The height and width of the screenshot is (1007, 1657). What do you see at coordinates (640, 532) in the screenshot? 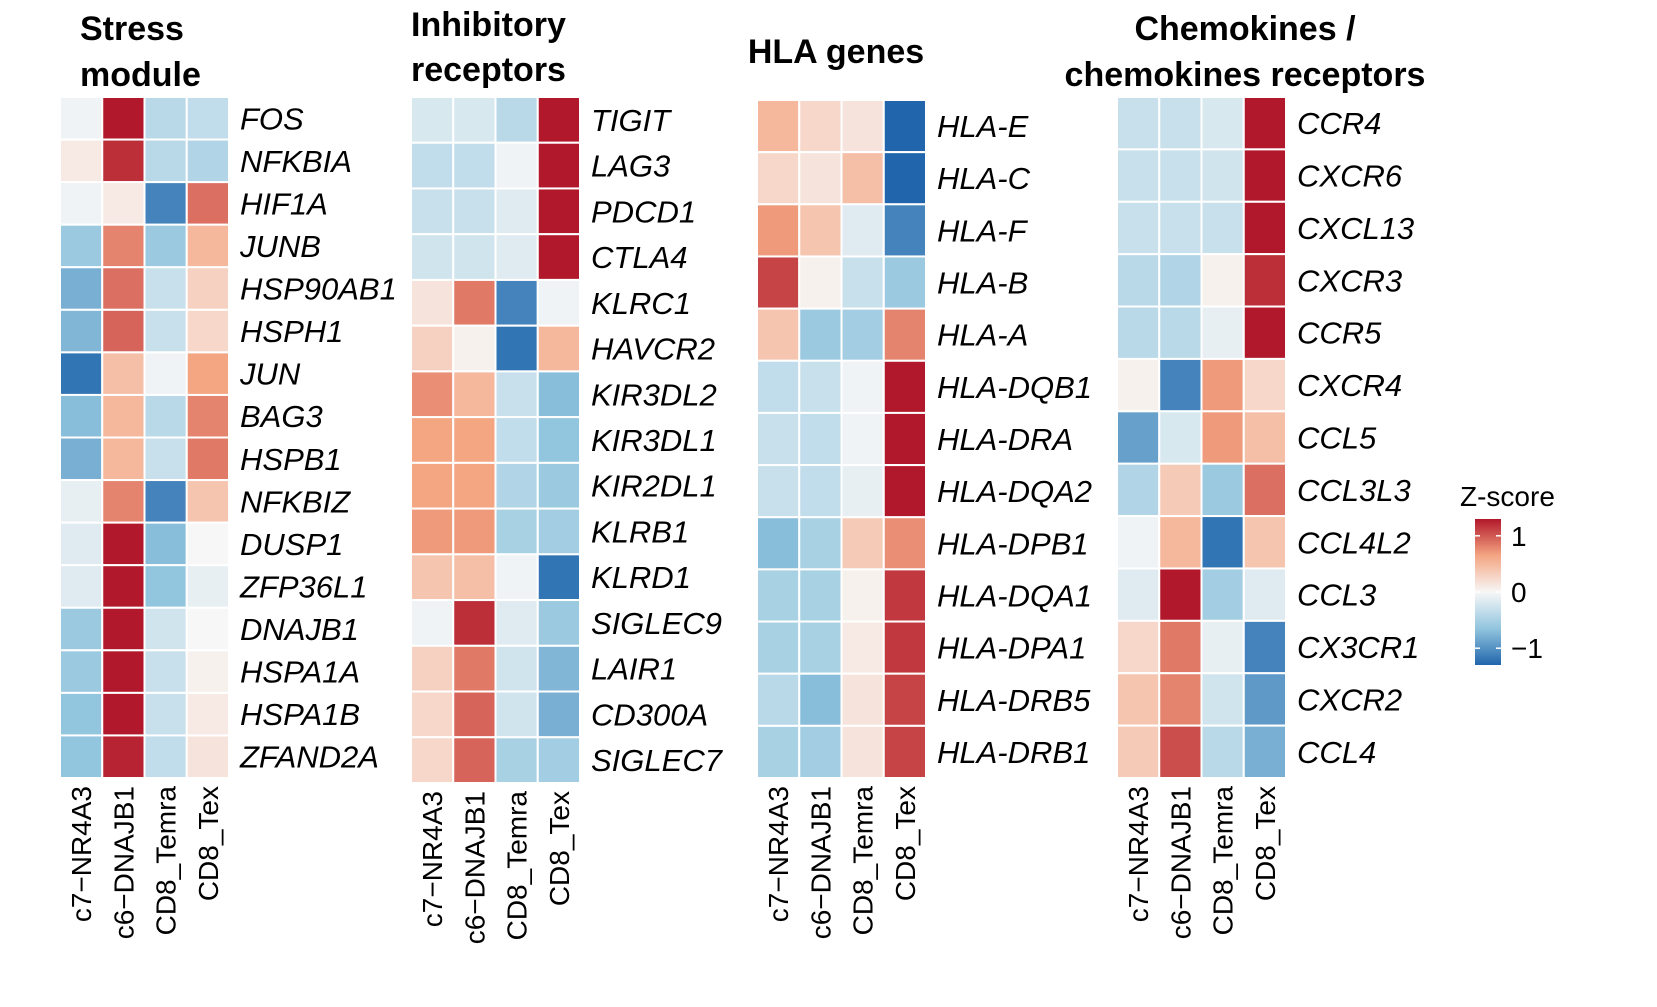
I see `row-label: KLRB1` at bounding box center [640, 532].